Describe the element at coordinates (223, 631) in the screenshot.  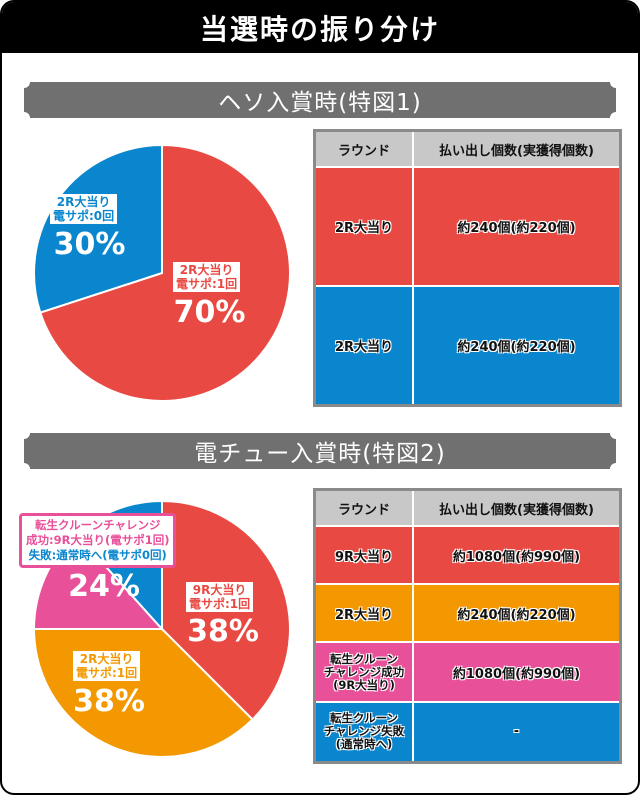
I see `slice-percent-9r: 38%` at that location.